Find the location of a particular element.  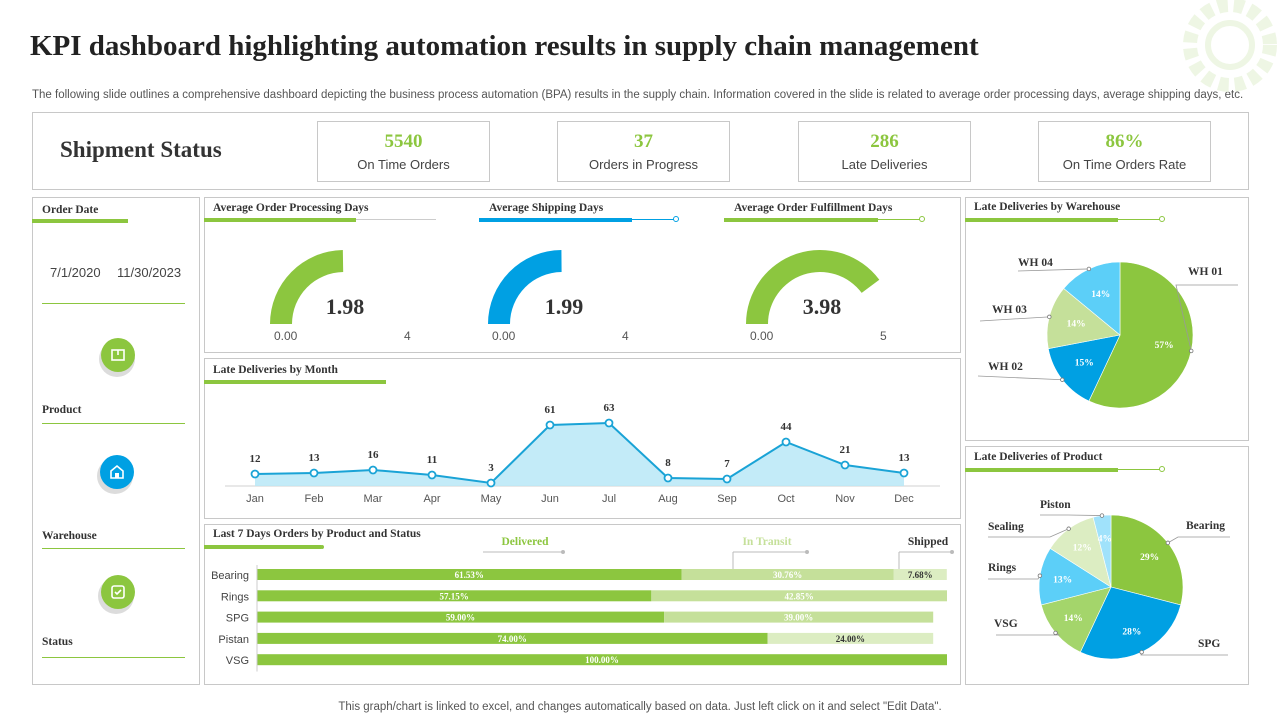

gauge-value: 1.98 is located at coordinates (345, 306).